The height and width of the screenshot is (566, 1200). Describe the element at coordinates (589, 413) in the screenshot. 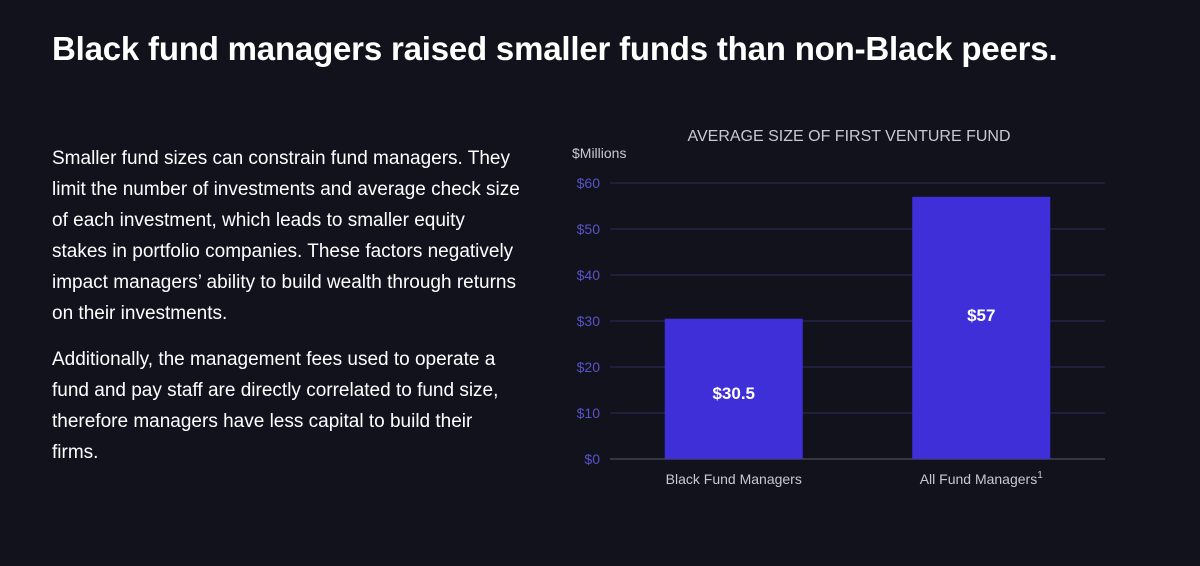

I see `y-tick-label: $10` at that location.